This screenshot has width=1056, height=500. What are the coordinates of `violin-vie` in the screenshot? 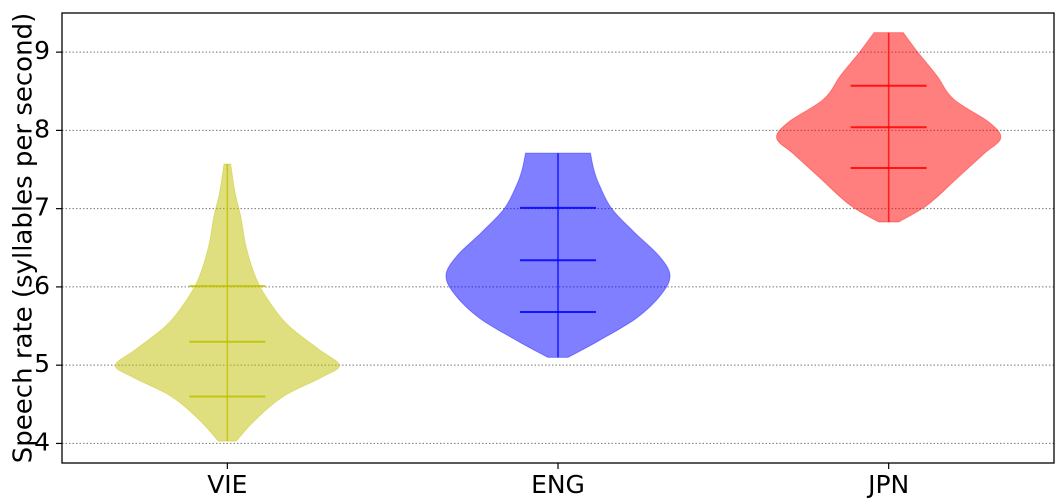 It's located at (227, 302).